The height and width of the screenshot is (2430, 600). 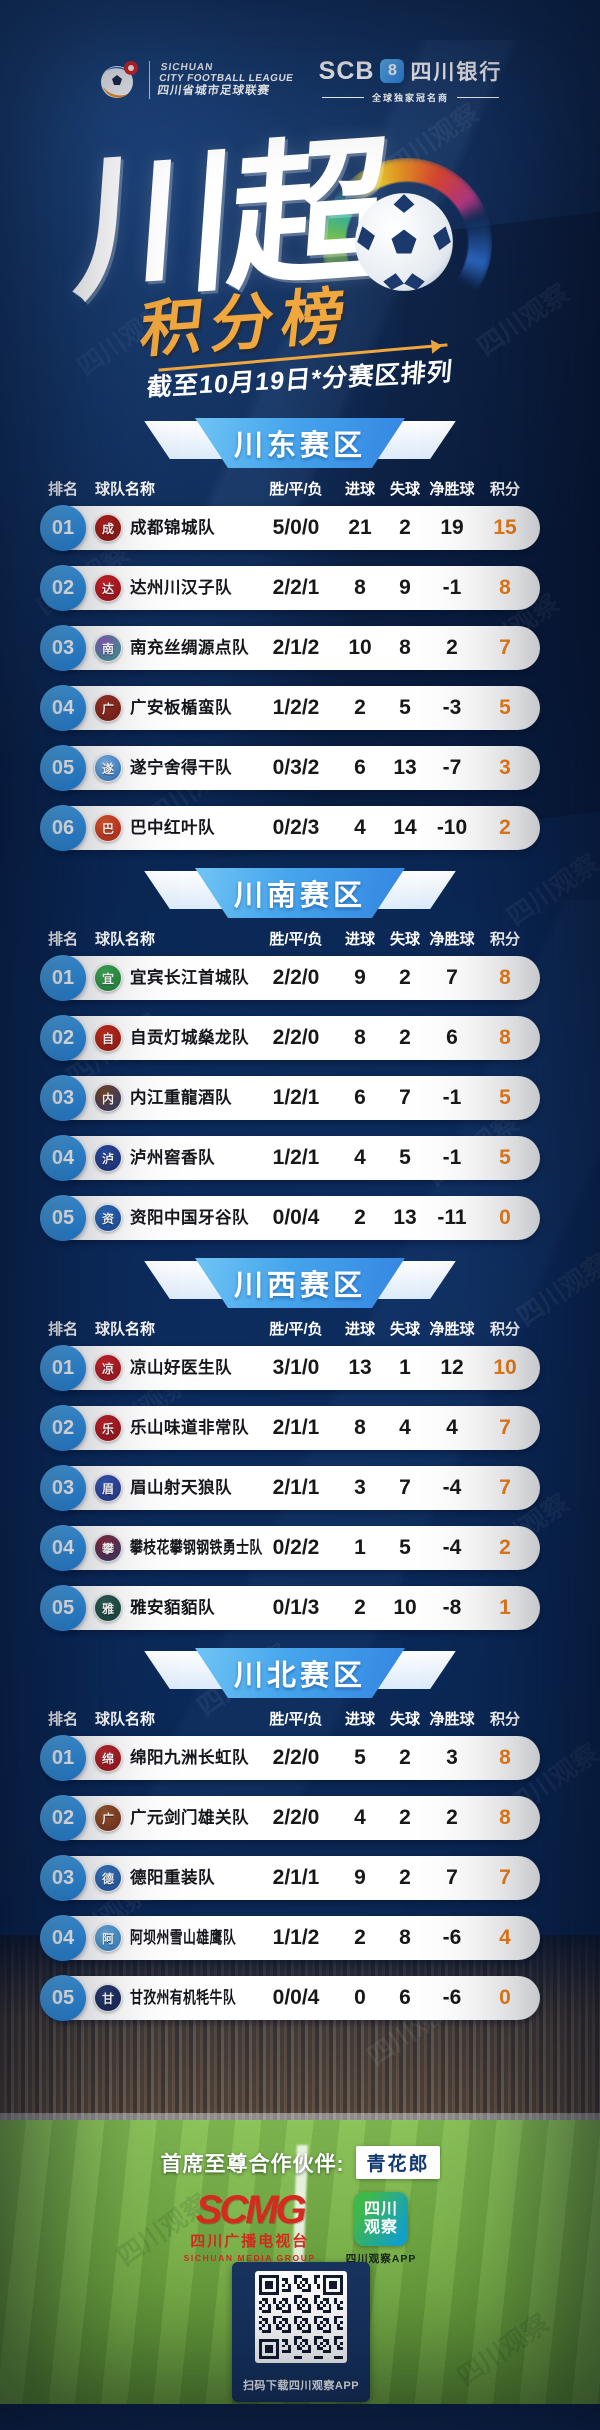 What do you see at coordinates (107, 1938) in the screenshot?
I see `team-crest-glyph: 阿` at bounding box center [107, 1938].